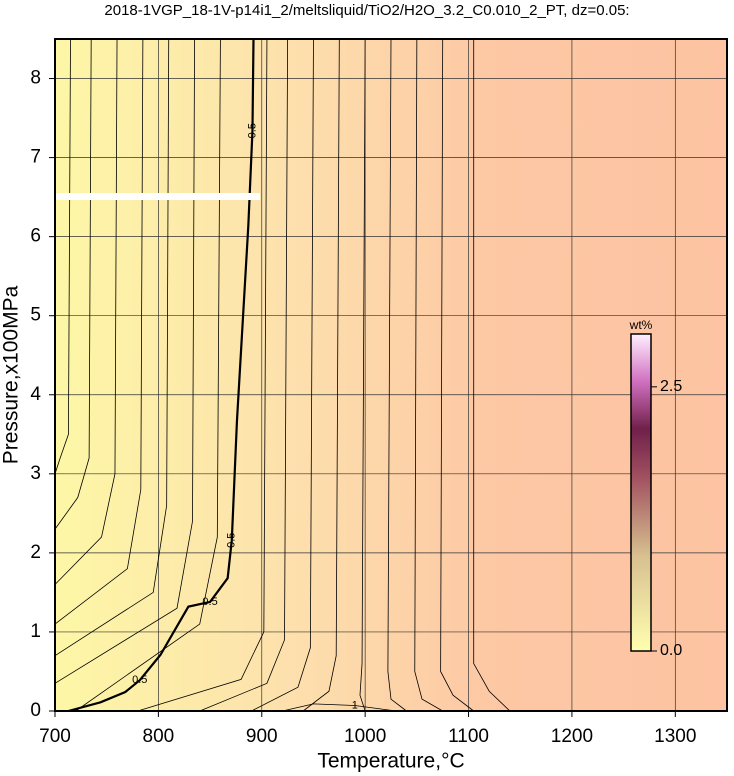  Describe the element at coordinates (35, 157) in the screenshot. I see `y-tick-label: 7` at that location.